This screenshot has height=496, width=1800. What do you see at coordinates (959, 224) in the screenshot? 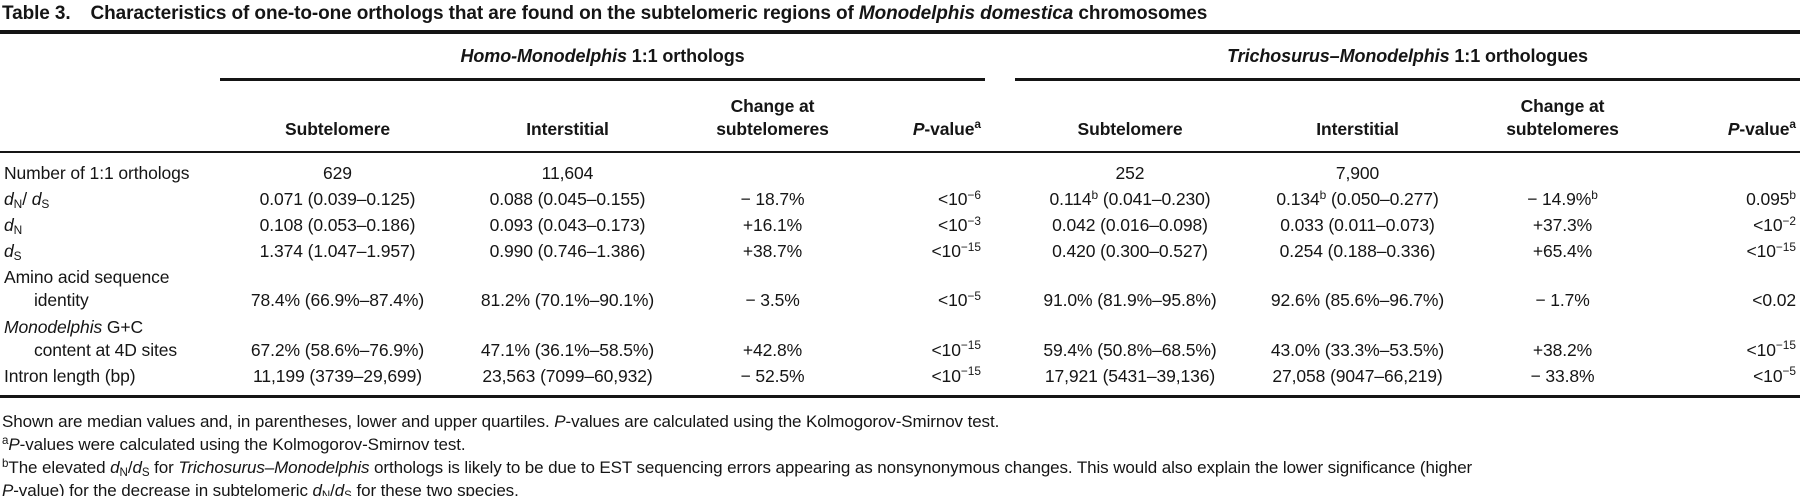
I see `value-cell: <10−3` at bounding box center [959, 224].